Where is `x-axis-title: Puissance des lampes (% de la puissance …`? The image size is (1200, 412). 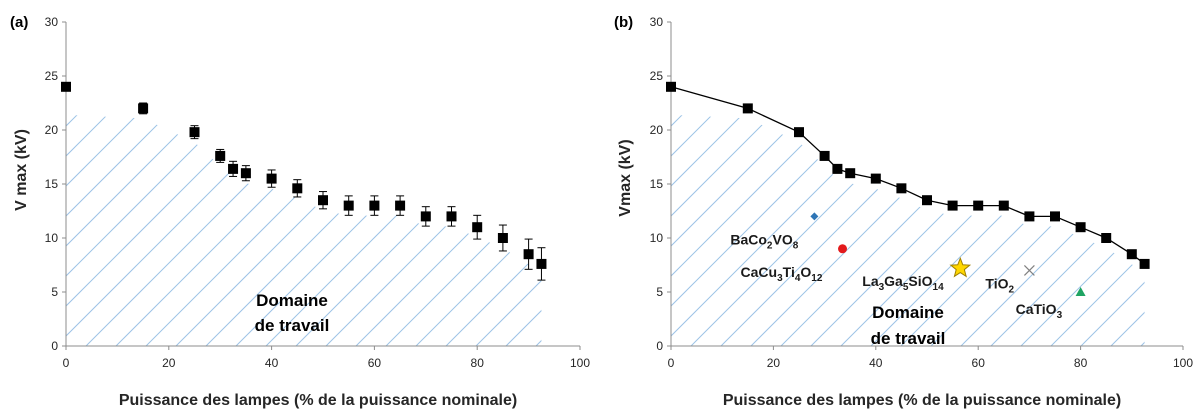 x-axis-title: Puissance des lampes (% de la puissance … is located at coordinates (922, 400).